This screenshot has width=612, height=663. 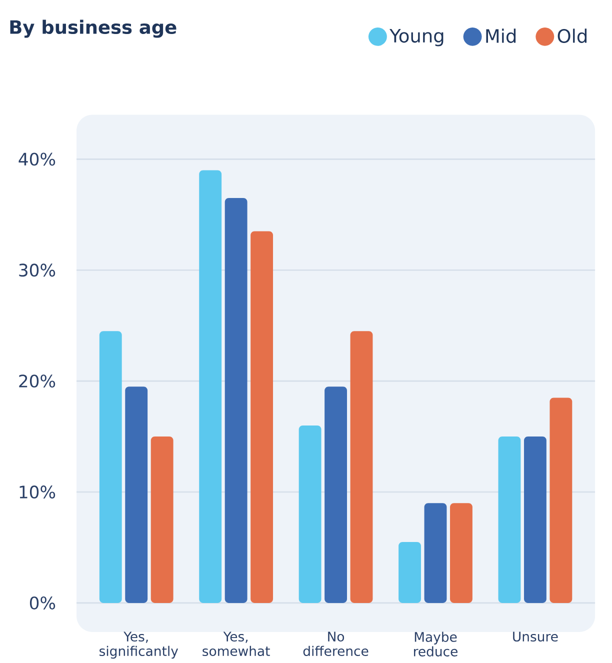 What do you see at coordinates (336, 644) in the screenshot?
I see `x-tick-label: No difference` at bounding box center [336, 644].